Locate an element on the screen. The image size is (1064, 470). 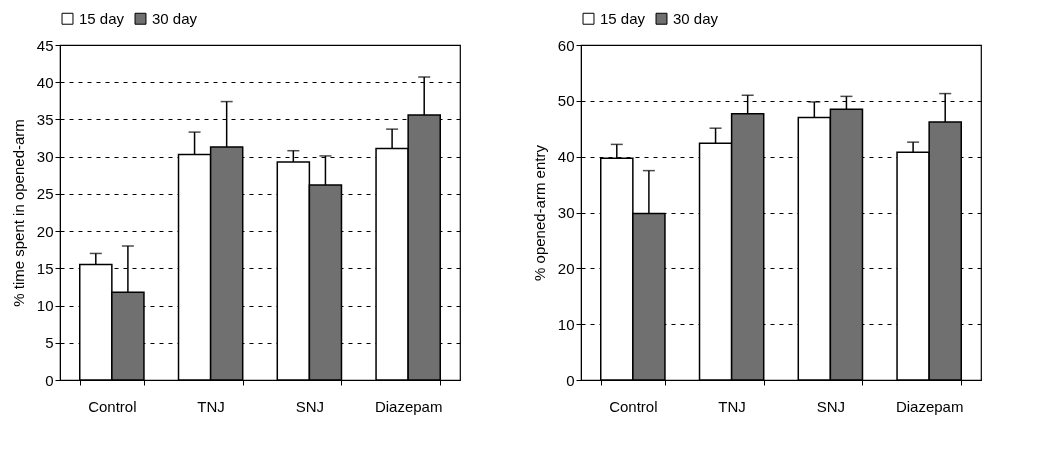
y-tick-label: 15 is located at coordinates (45, 268).